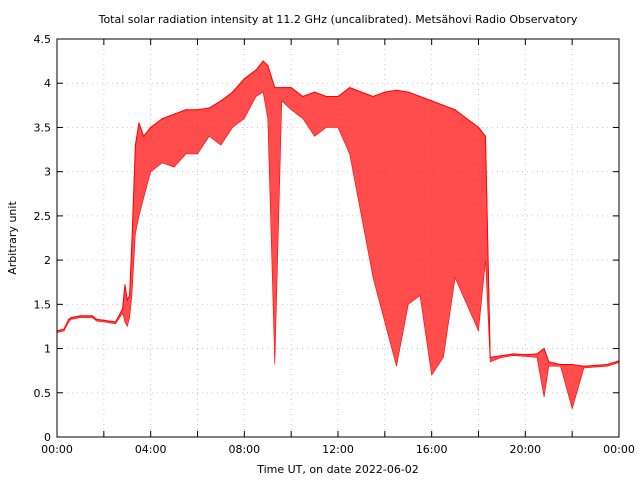 This screenshot has width=640, height=480. Describe the element at coordinates (43, 304) in the screenshot. I see `y-tick-label: 1.5` at that location.